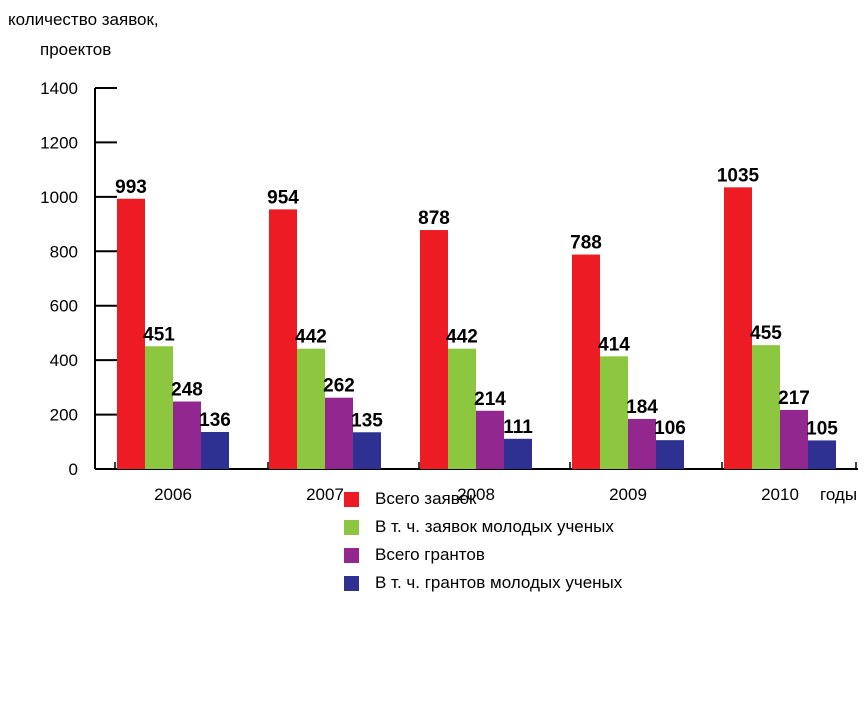  I want to click on legend-item-young-applications: В т. ч. заявок молодых ученых, so click(483, 527).